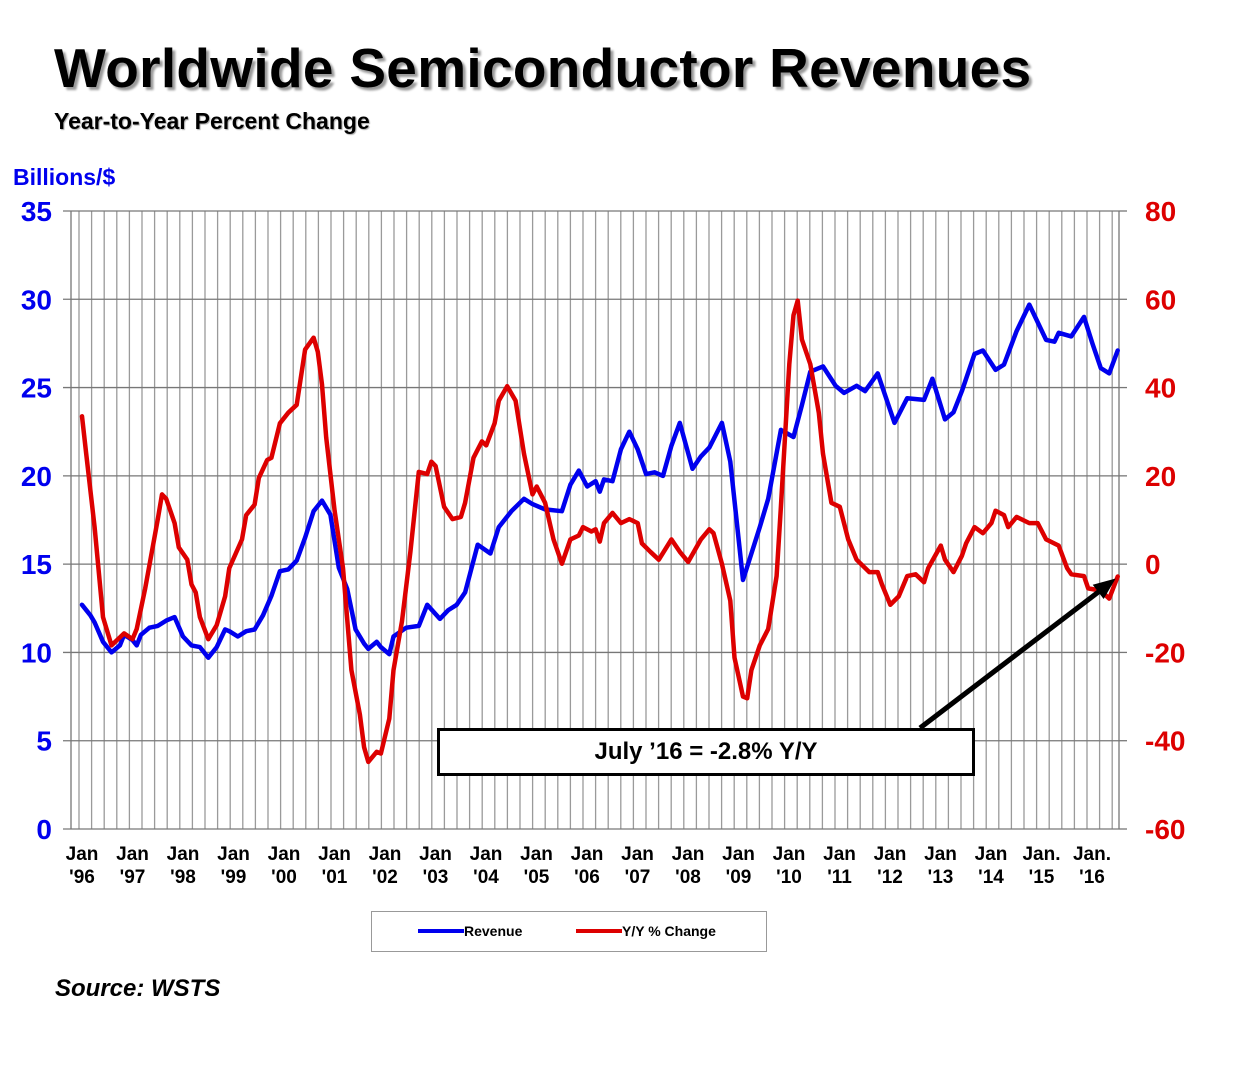 This screenshot has width=1234, height=1070. I want to click on x-tick-label-year: '13, so click(941, 877).